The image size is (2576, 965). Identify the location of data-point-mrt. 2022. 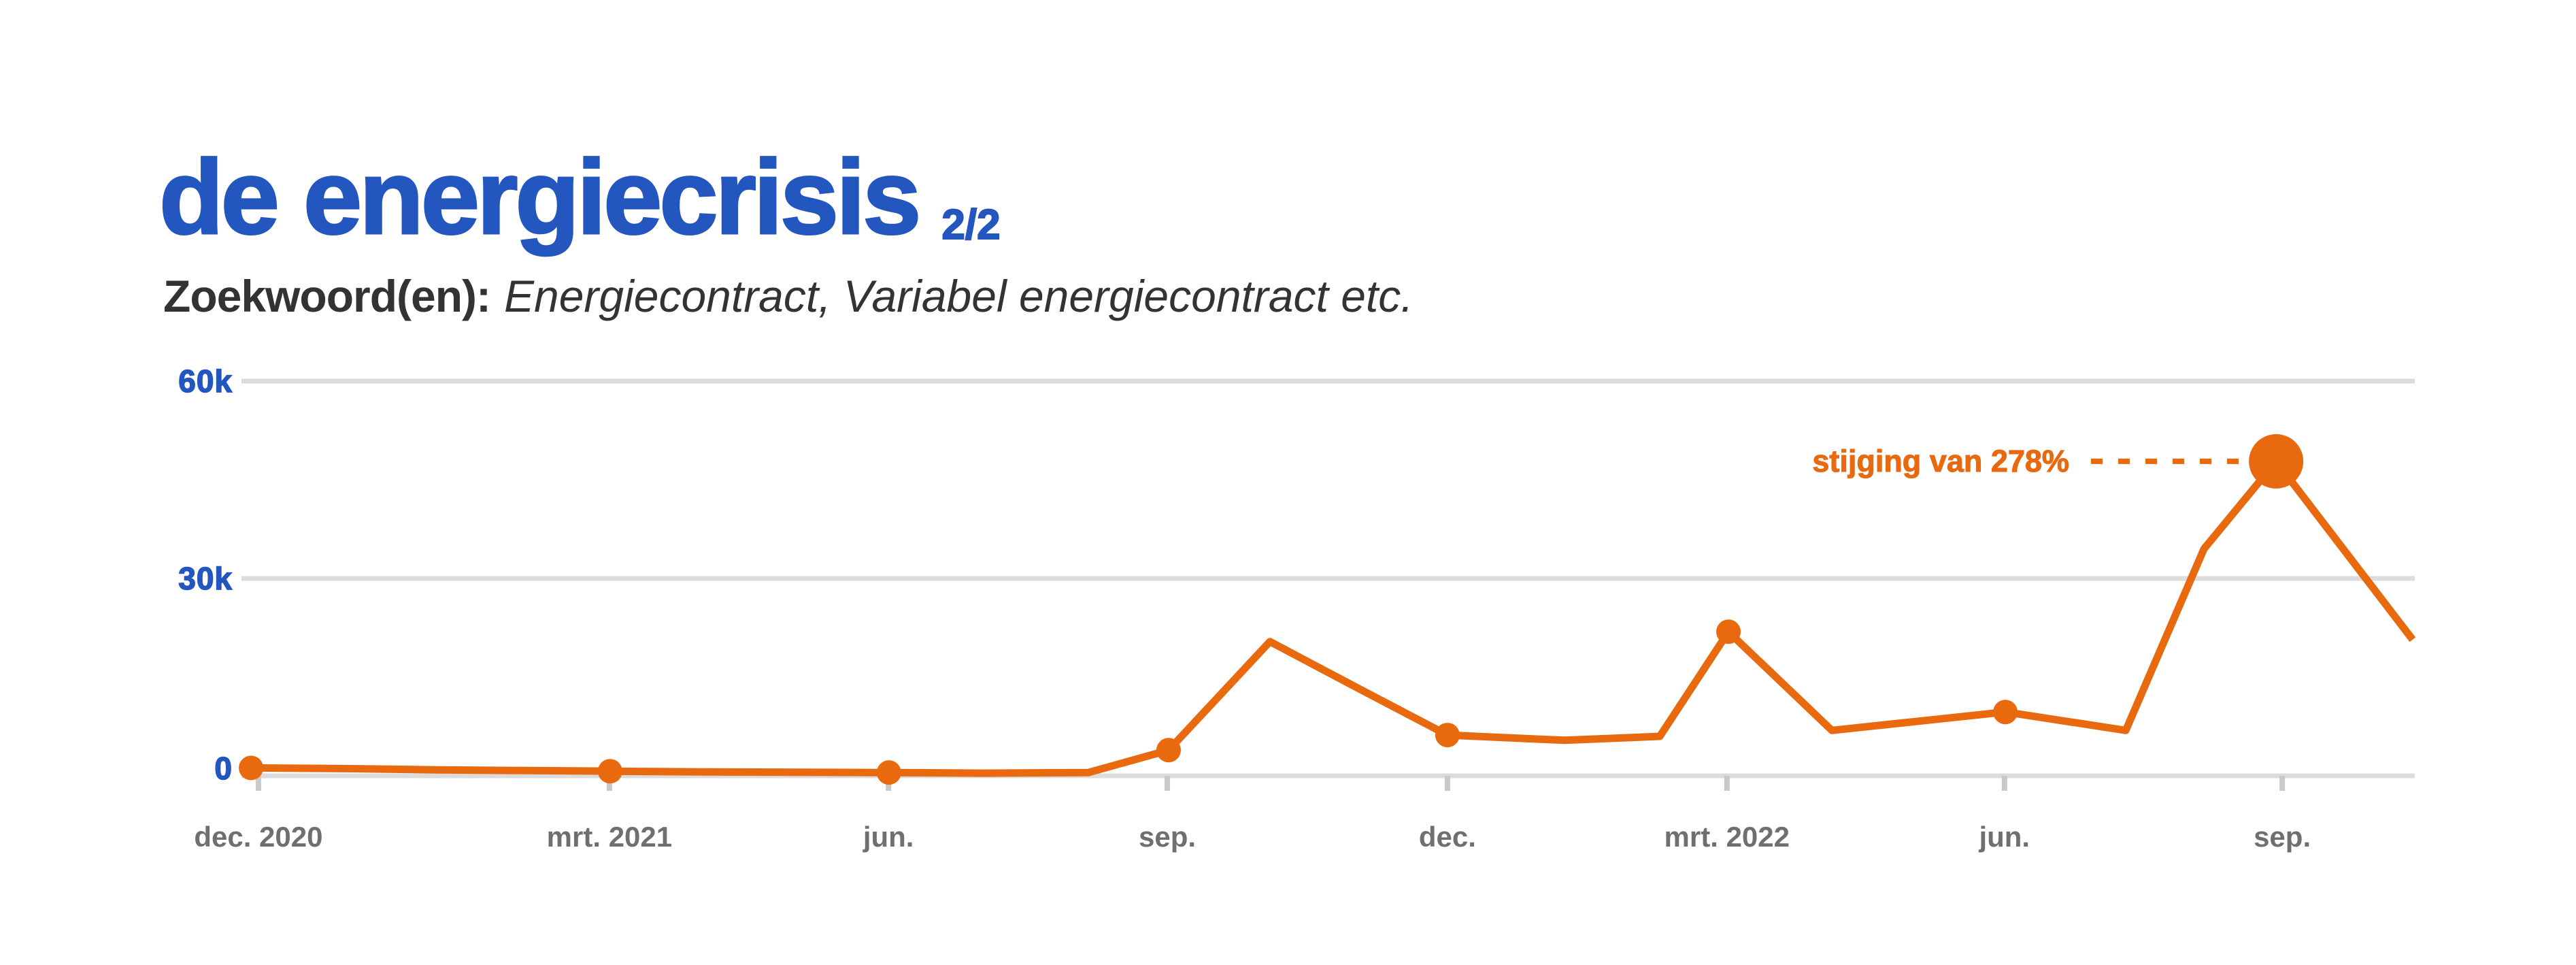
(1728, 631).